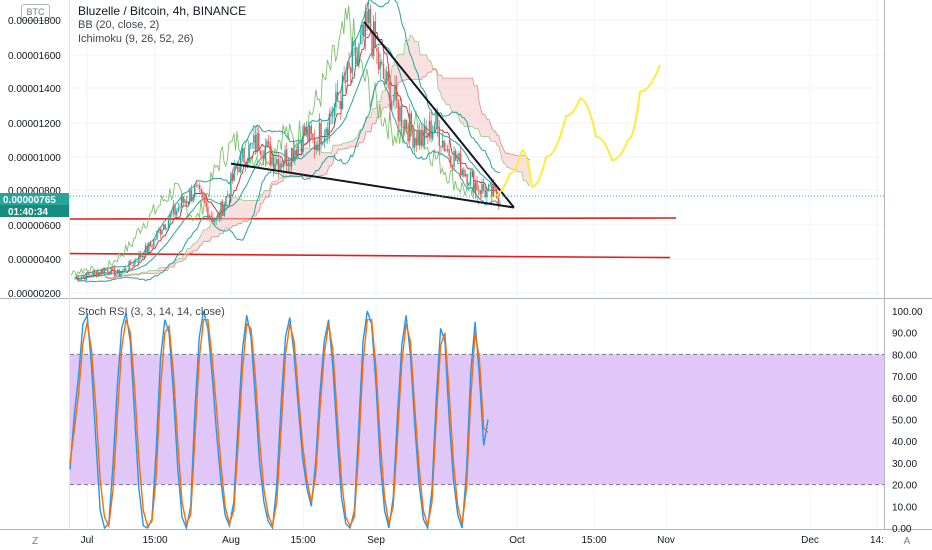 This screenshot has width=932, height=550. I want to click on price-tick-label: 0.00001000, so click(34, 158).